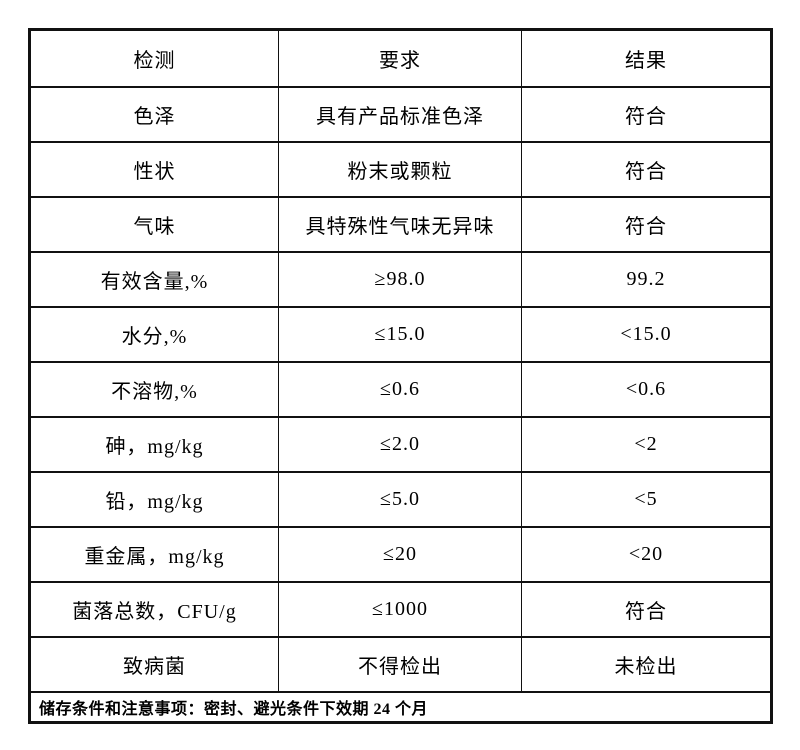 The width and height of the screenshot is (800, 750). Describe the element at coordinates (154, 169) in the screenshot. I see `cell-test: 性状` at that location.